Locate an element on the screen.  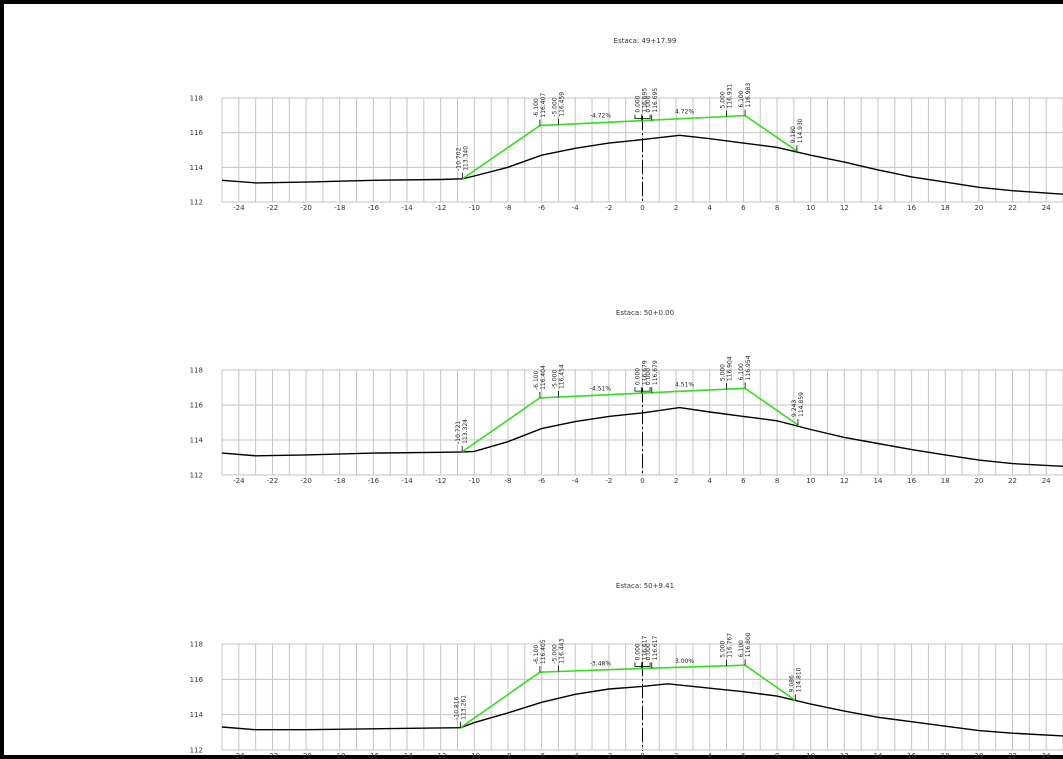
point-elevation-label: 116.954 is located at coordinates (748, 367).